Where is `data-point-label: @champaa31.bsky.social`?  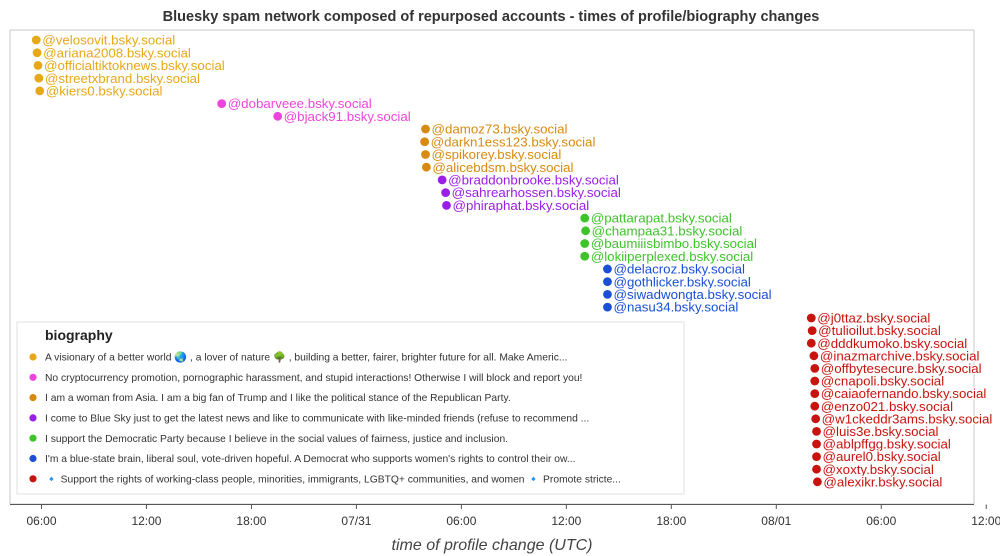 data-point-label: @champaa31.bsky.social is located at coordinates (667, 230).